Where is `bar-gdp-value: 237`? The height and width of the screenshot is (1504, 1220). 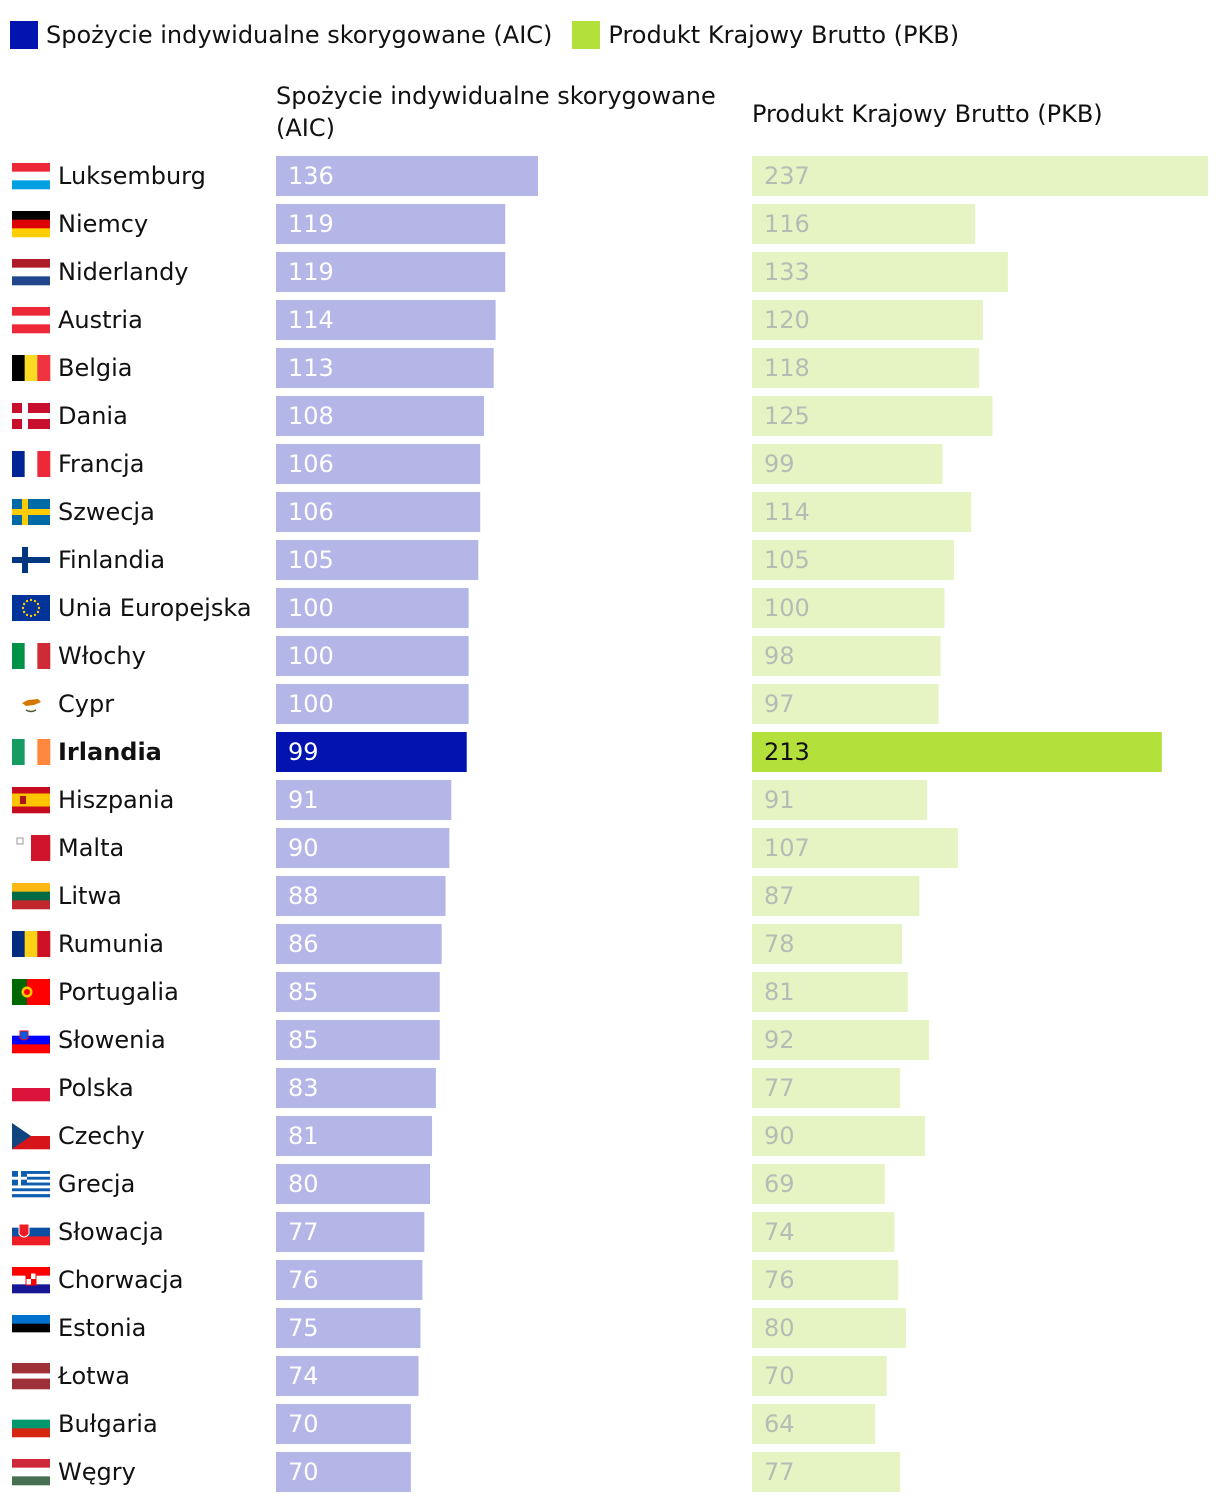
bar-gdp-value: 237 is located at coordinates (787, 176).